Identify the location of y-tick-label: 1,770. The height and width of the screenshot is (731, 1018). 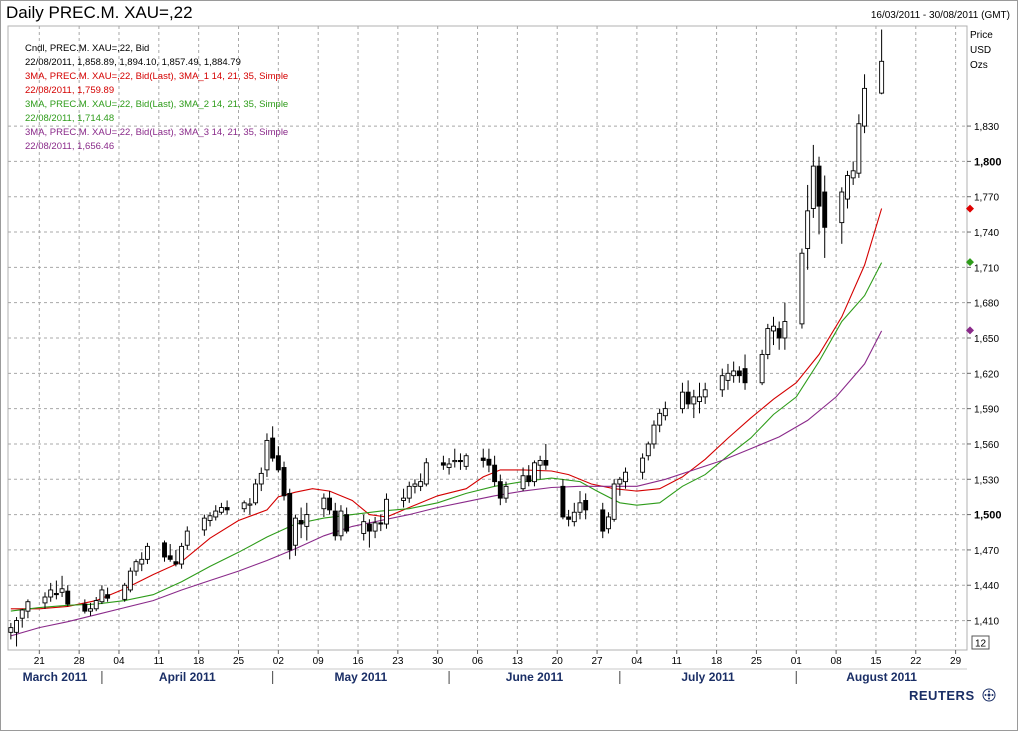
(986, 198).